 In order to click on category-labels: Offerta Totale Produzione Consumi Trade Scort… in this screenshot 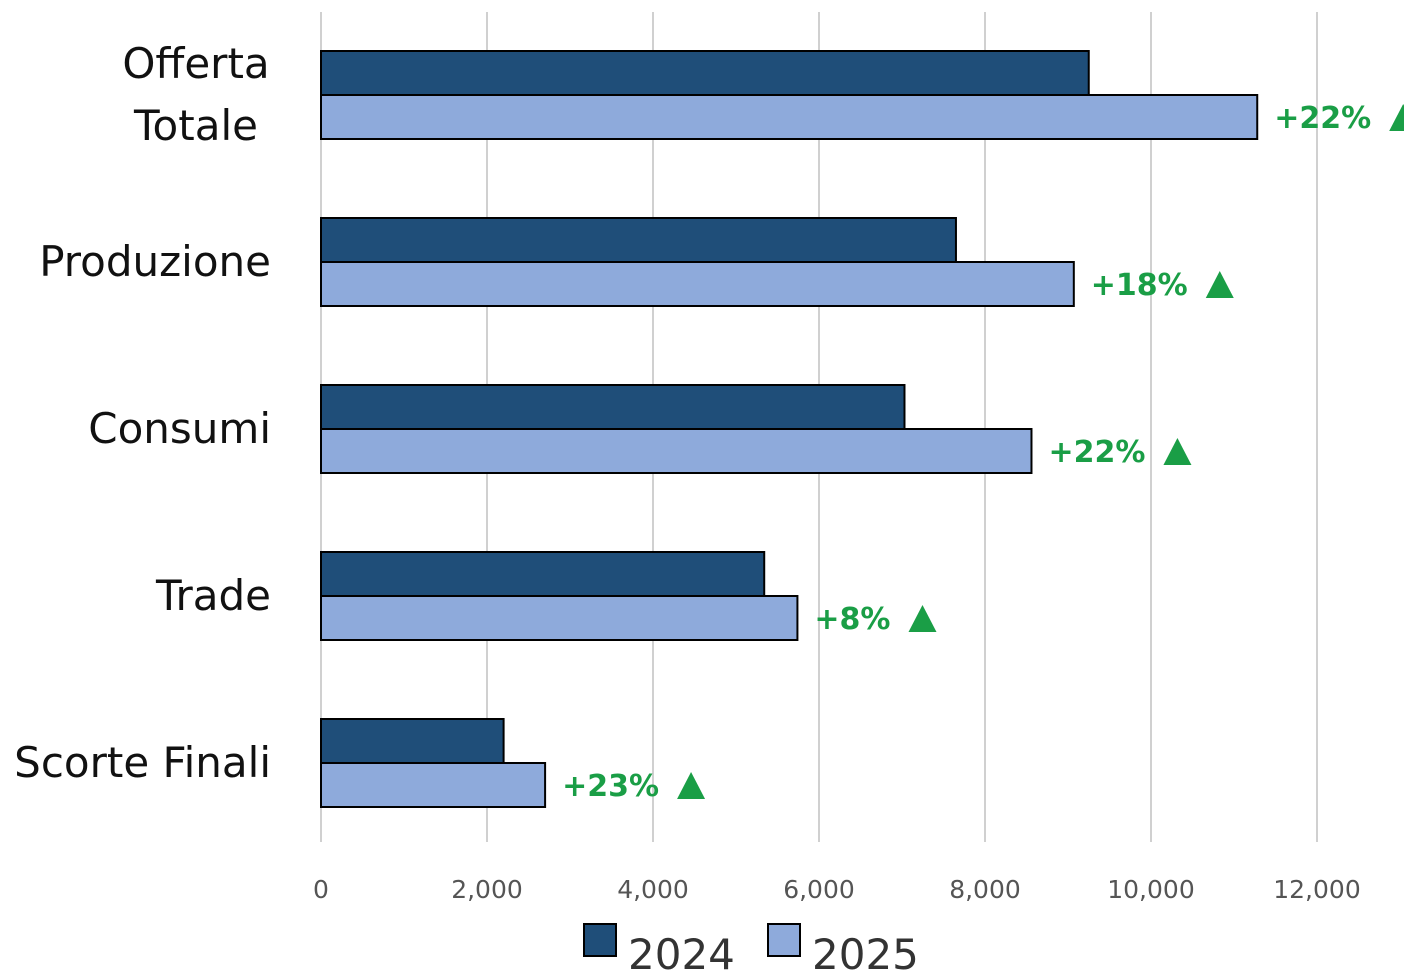, I will do `click(142, 413)`.